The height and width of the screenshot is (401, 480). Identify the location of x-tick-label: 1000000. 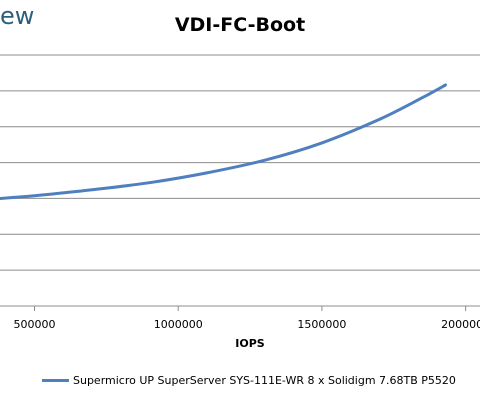
(178, 324).